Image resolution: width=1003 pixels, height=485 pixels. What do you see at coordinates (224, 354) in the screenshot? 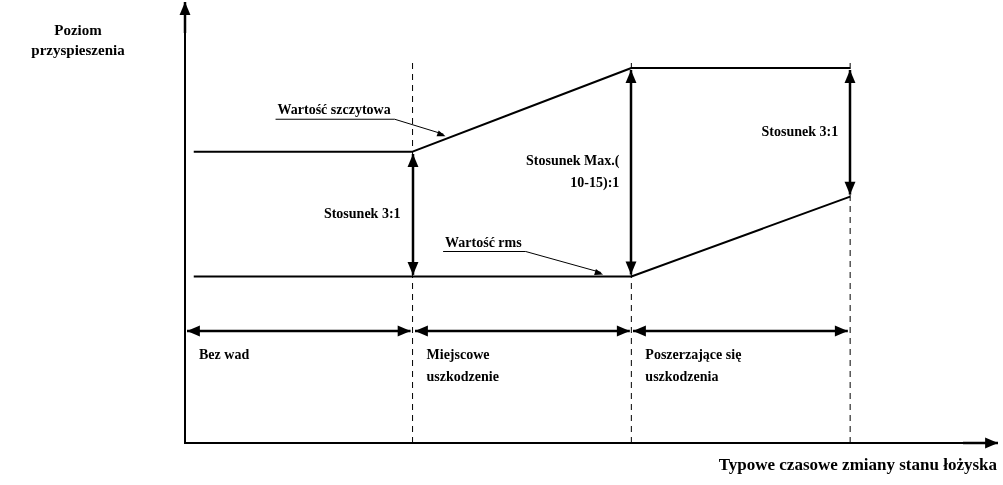
I see `annotation: Bez wad` at bounding box center [224, 354].